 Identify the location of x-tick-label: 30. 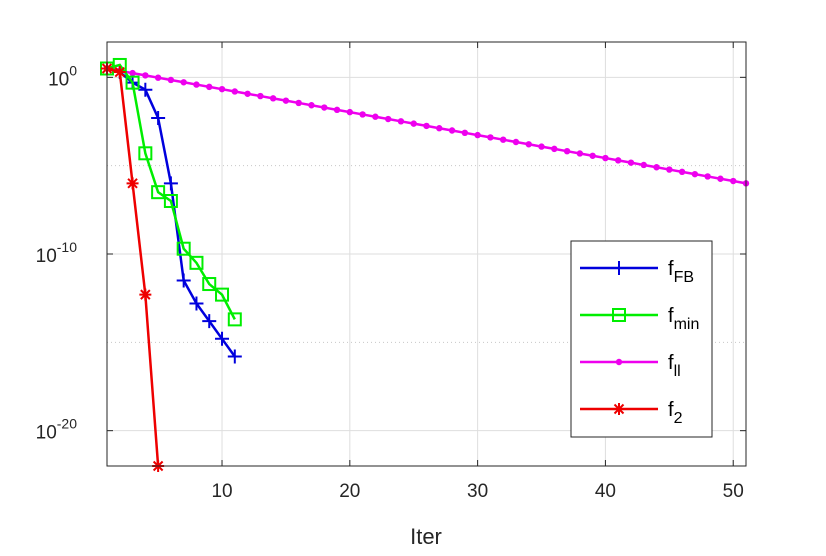
(477, 491).